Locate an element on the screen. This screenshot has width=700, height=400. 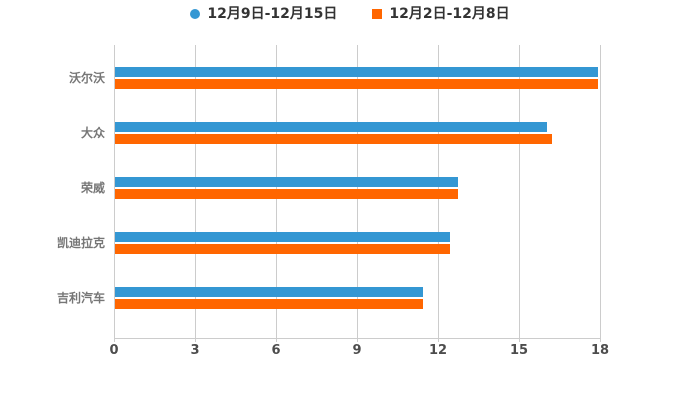
bar-series1-cat5 is located at coordinates (269, 292).